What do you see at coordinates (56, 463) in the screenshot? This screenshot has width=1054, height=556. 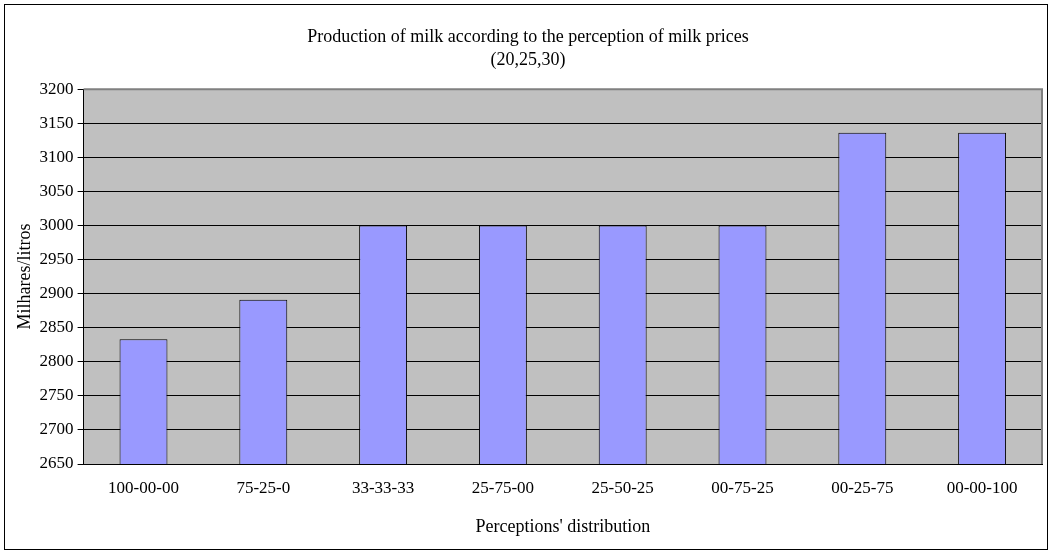 I see `y-tick-label: 2650` at bounding box center [56, 463].